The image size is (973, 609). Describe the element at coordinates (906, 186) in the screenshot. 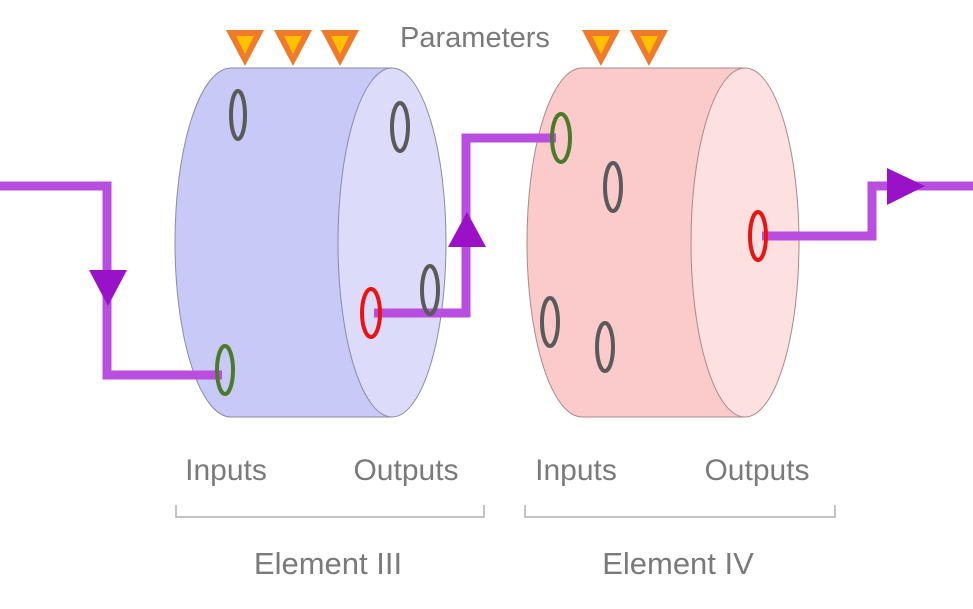

I see `right-arrow-icon` at that location.